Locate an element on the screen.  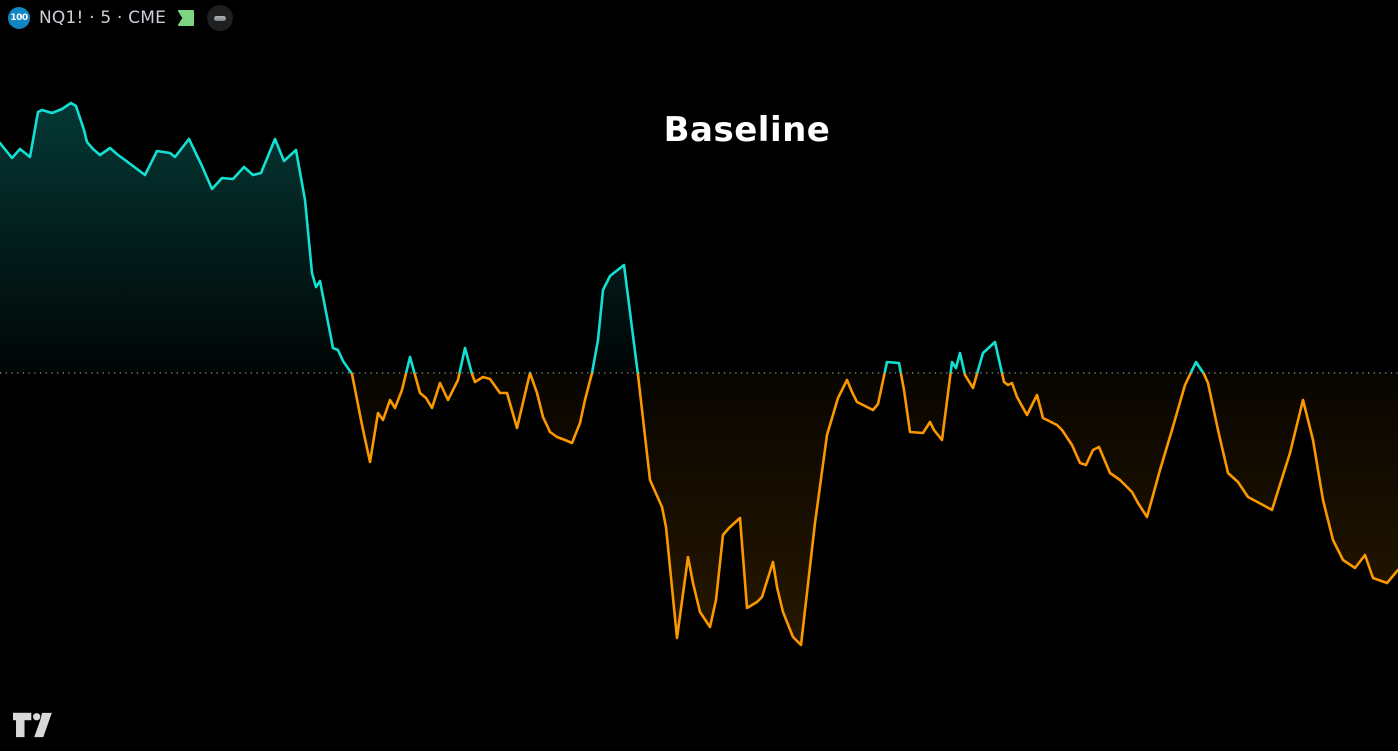
minimize-legend-button is located at coordinates (220, 18).